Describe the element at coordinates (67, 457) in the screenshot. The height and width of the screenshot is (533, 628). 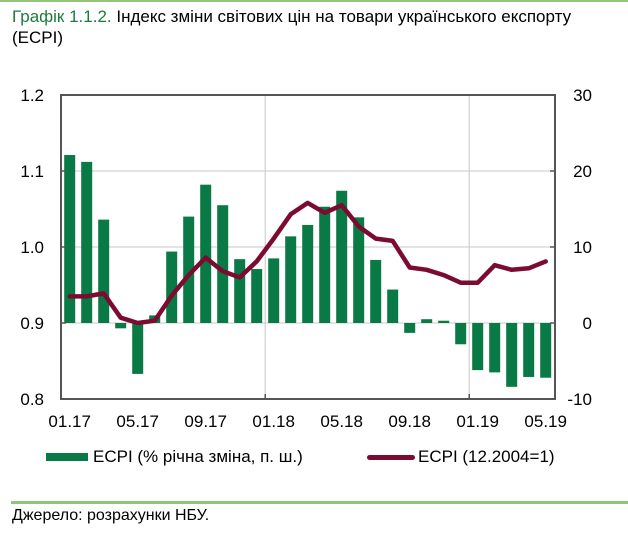
I see `bar-swatch-icon` at that location.